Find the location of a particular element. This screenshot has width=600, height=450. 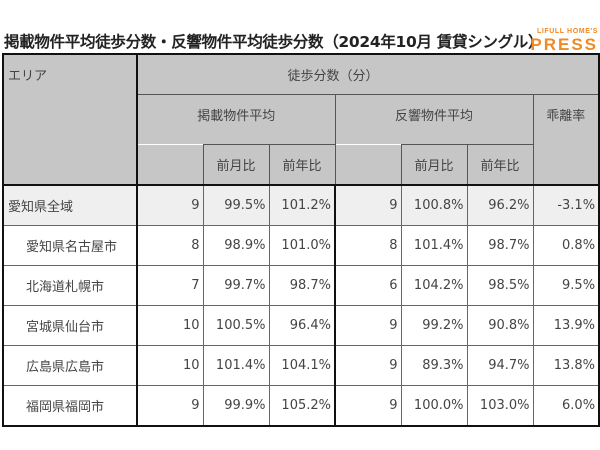

area-name: 広島県広島市 is located at coordinates (70, 365).